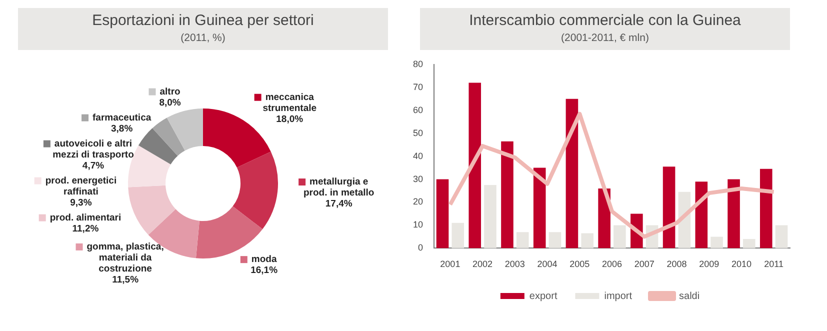 Image resolution: width=827 pixels, height=331 pixels. Describe the element at coordinates (418, 109) in the screenshot. I see `y-tick-label: 60` at that location.